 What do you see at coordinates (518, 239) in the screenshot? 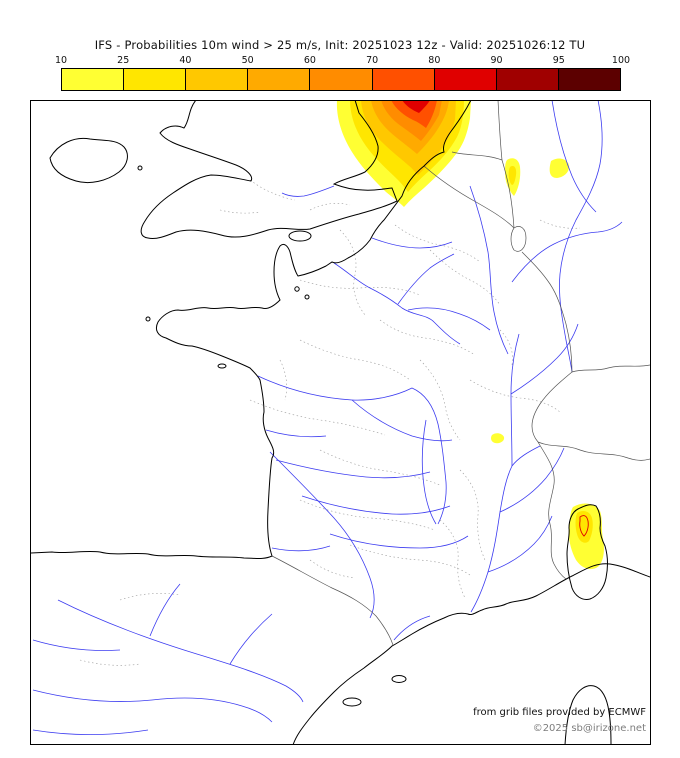
I see `border-luxembourg` at bounding box center [518, 239].